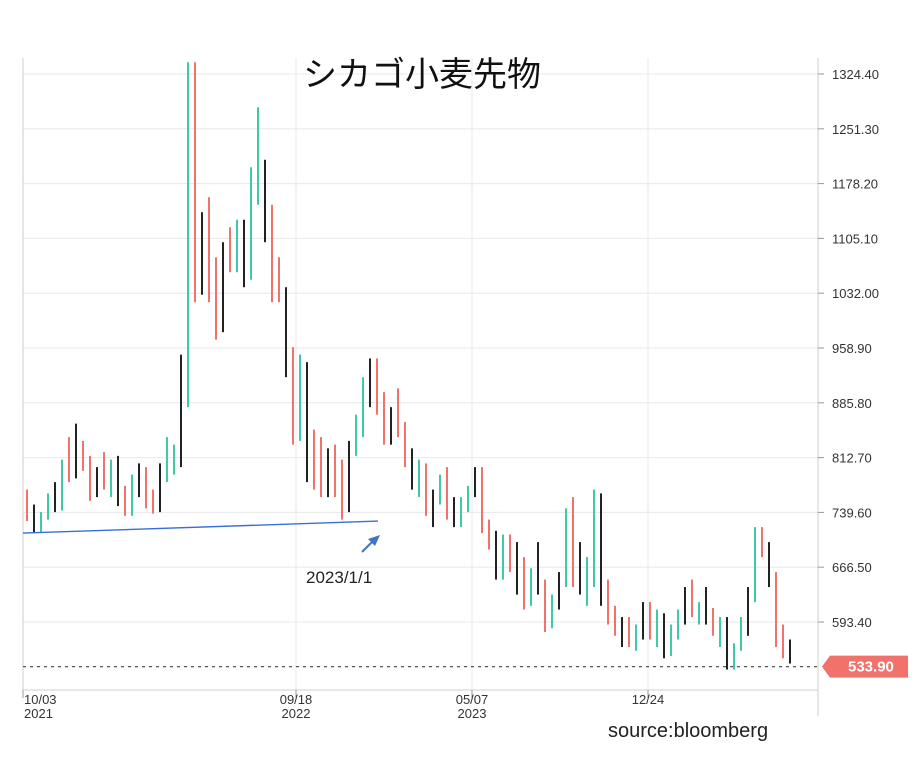 The width and height of the screenshot is (920, 764). What do you see at coordinates (855, 129) in the screenshot?
I see `y-tick-label: 1251.30` at bounding box center [855, 129].